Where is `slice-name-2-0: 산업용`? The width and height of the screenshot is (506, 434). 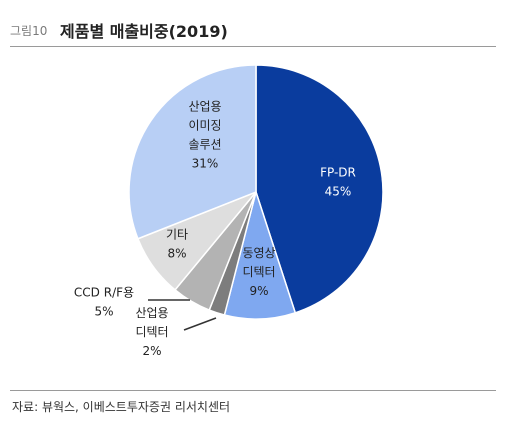 slice-name-2-0: 산업용 is located at coordinates (151, 313).